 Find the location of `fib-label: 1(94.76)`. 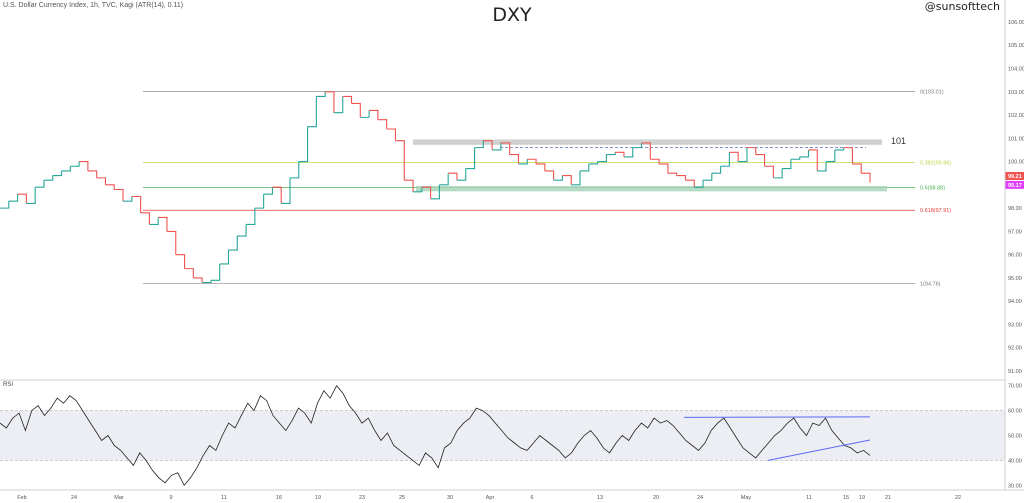

fib-label: 1(94.76) is located at coordinates (930, 285).